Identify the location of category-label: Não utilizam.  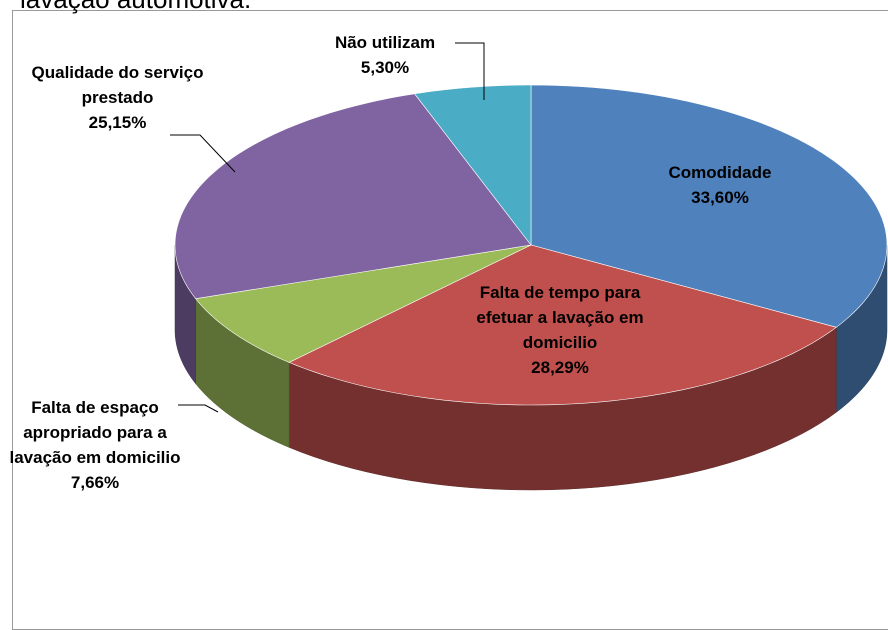
(385, 42).